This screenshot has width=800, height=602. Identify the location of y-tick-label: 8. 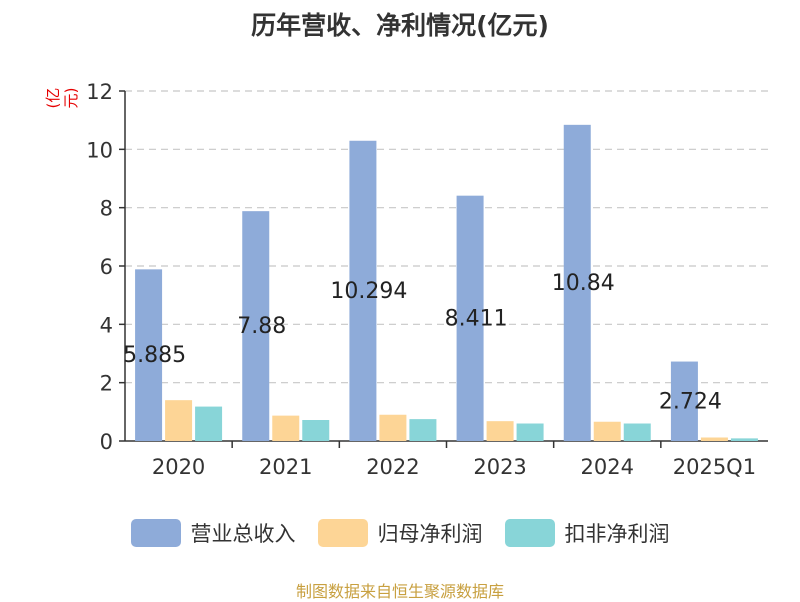
(106, 209).